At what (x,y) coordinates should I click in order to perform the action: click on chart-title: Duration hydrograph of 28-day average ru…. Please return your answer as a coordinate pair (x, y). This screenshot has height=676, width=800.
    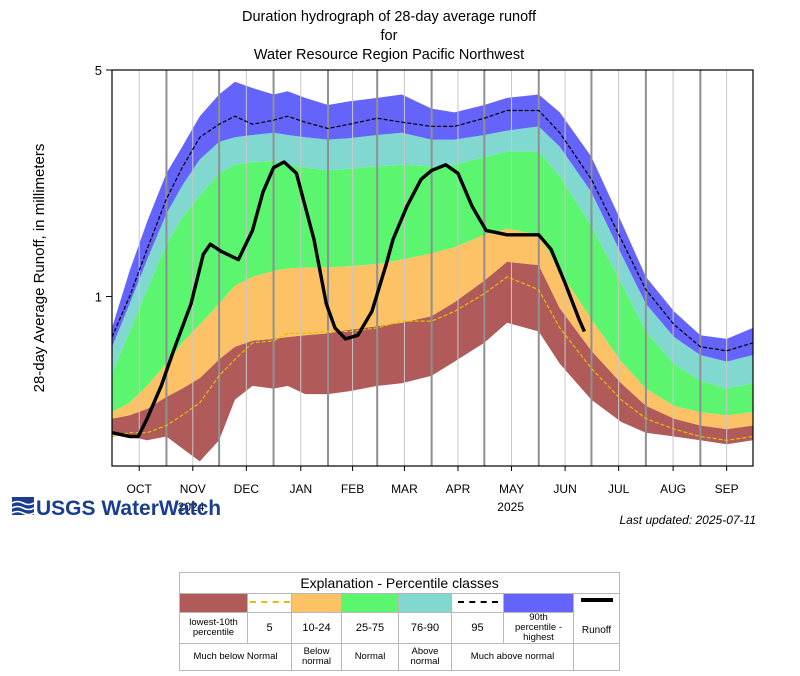
    Looking at the image, I should click on (389, 17).